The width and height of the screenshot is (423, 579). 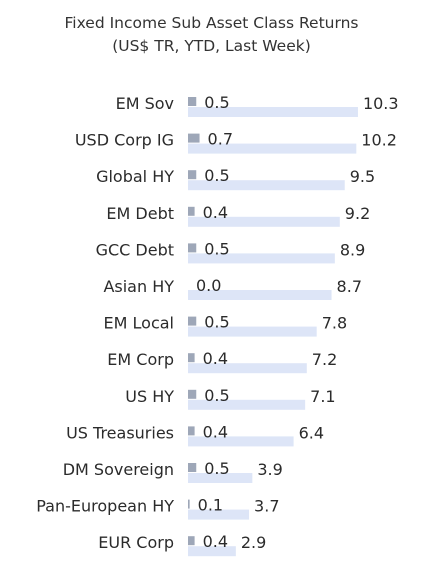 I want to click on ytd-value-label: 10.2, so click(x=379, y=140).